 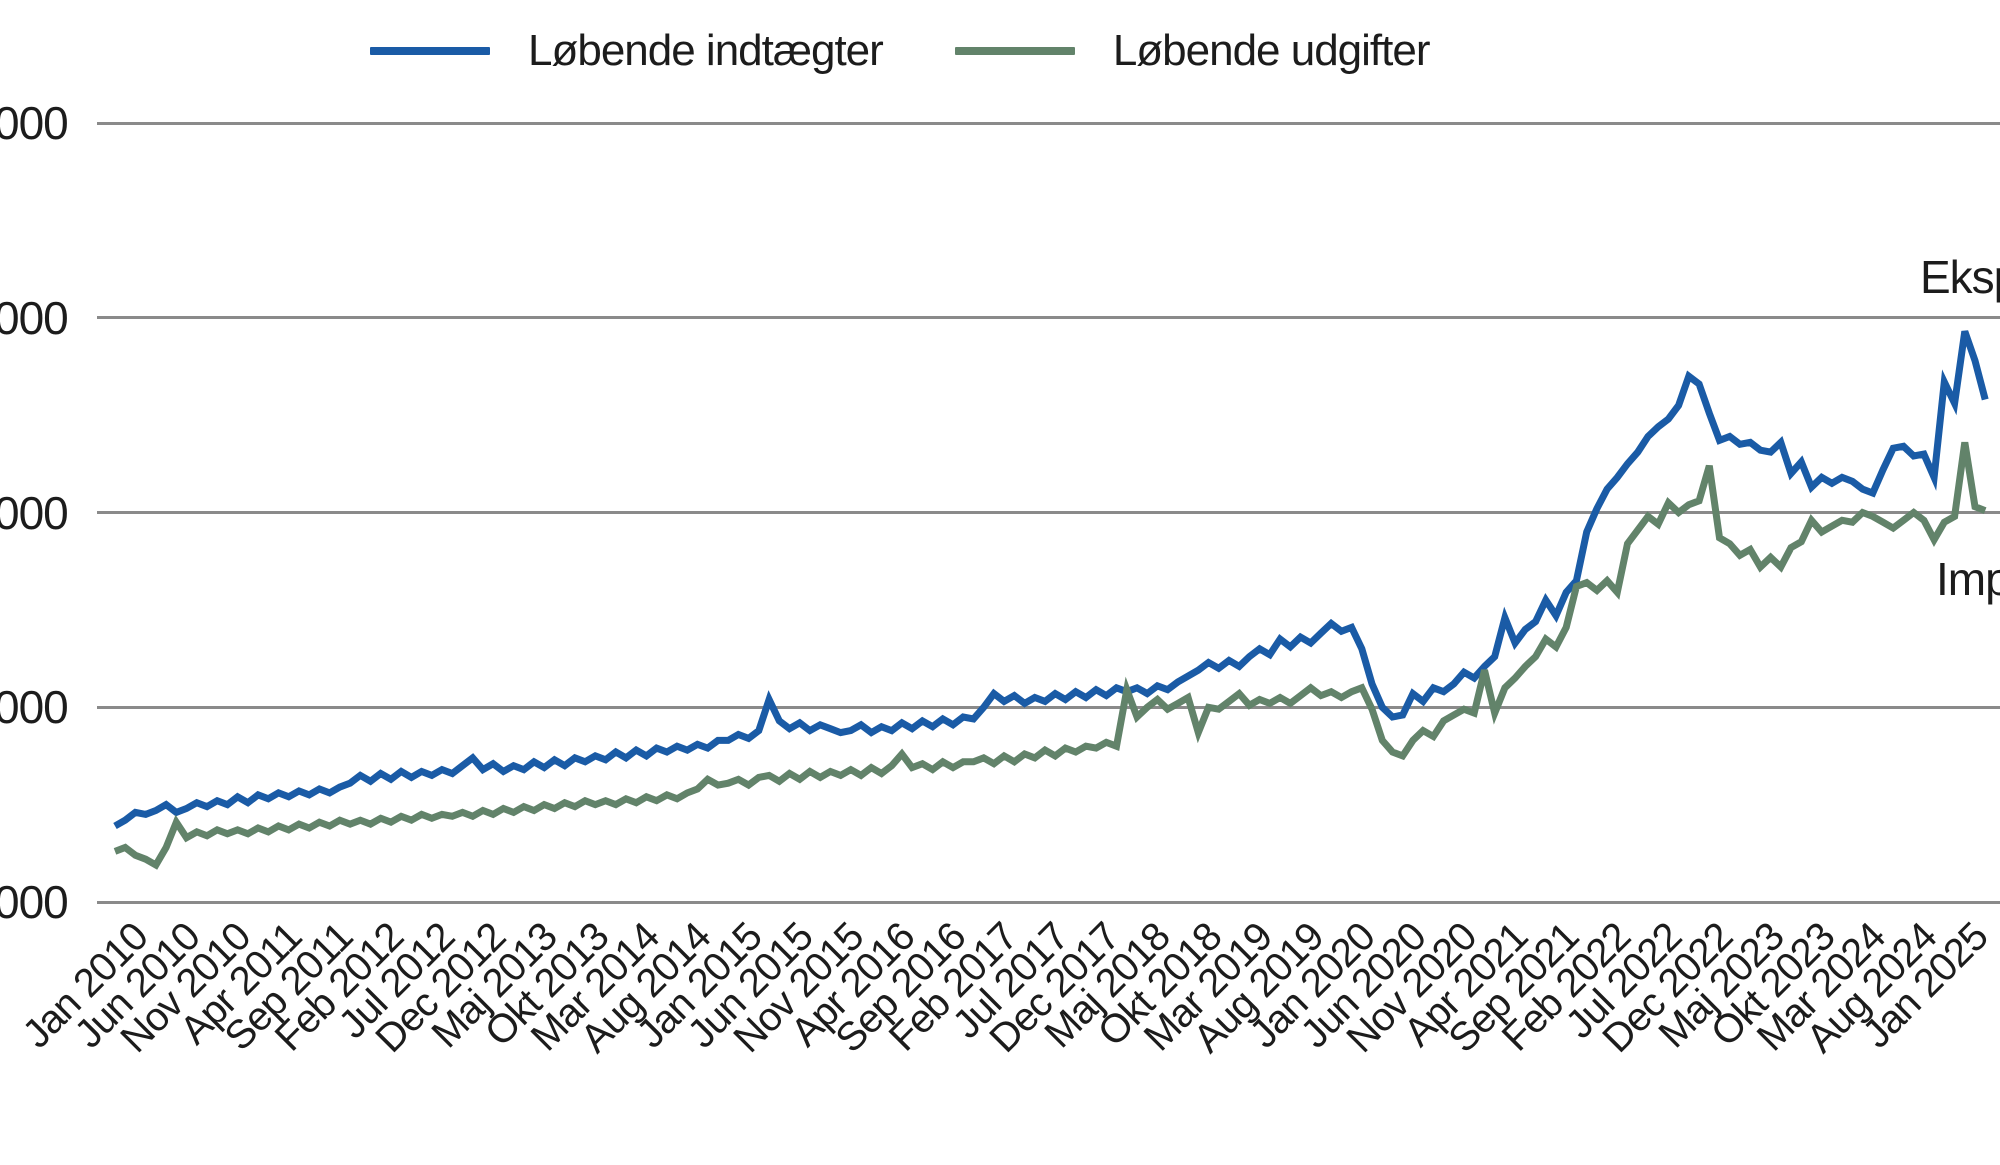 I want to click on legend-line-swatch-blue, so click(x=430, y=51).